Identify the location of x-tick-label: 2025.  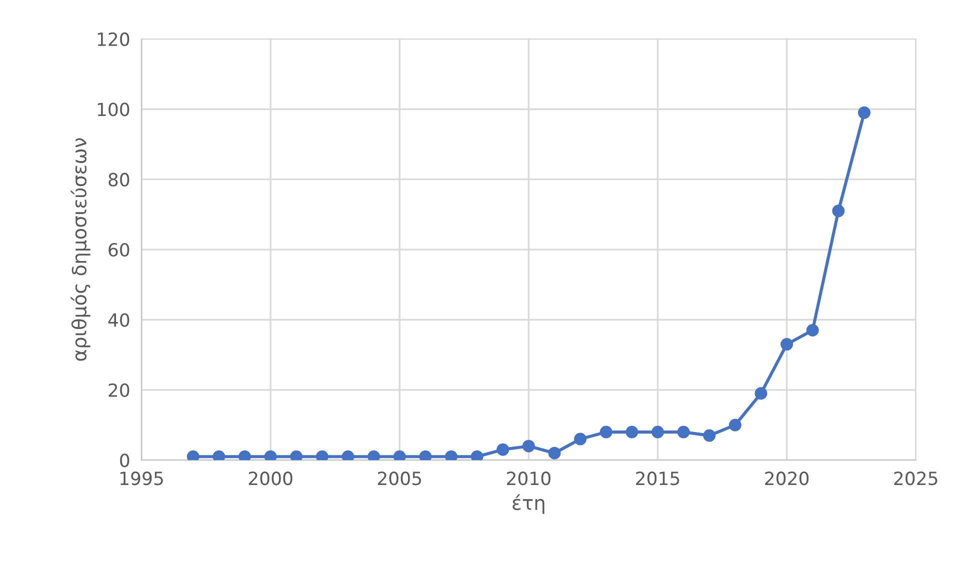
(916, 479).